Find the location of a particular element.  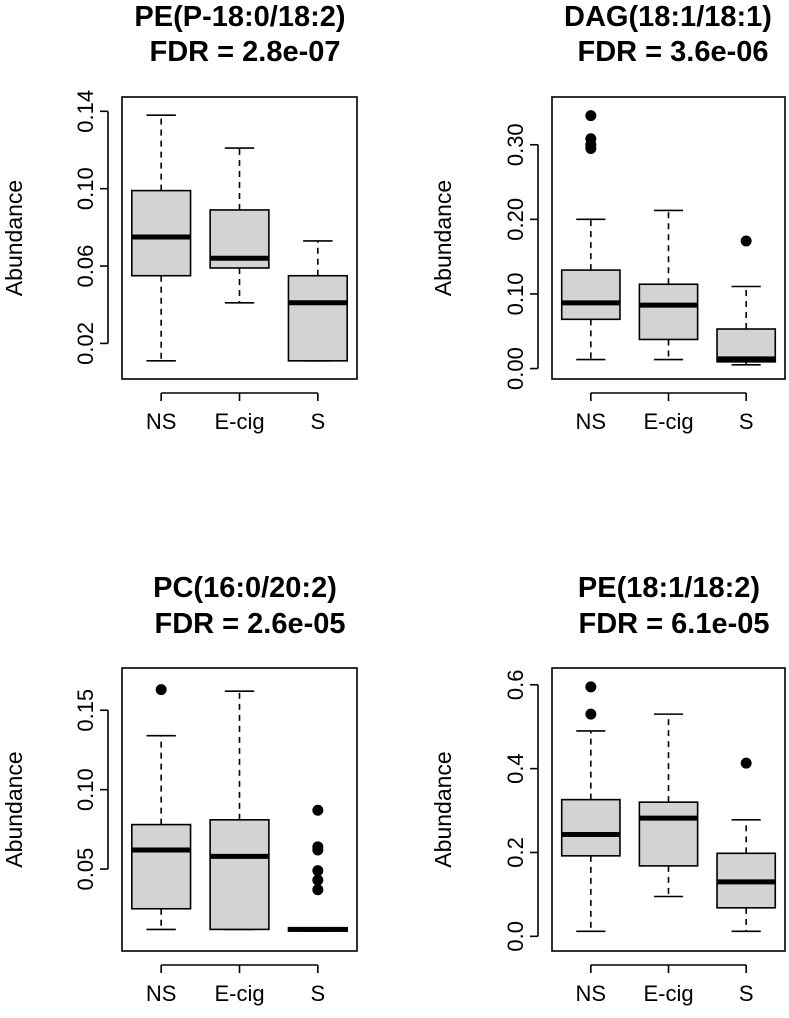

y-tick-label: 0.30 is located at coordinates (515, 144).